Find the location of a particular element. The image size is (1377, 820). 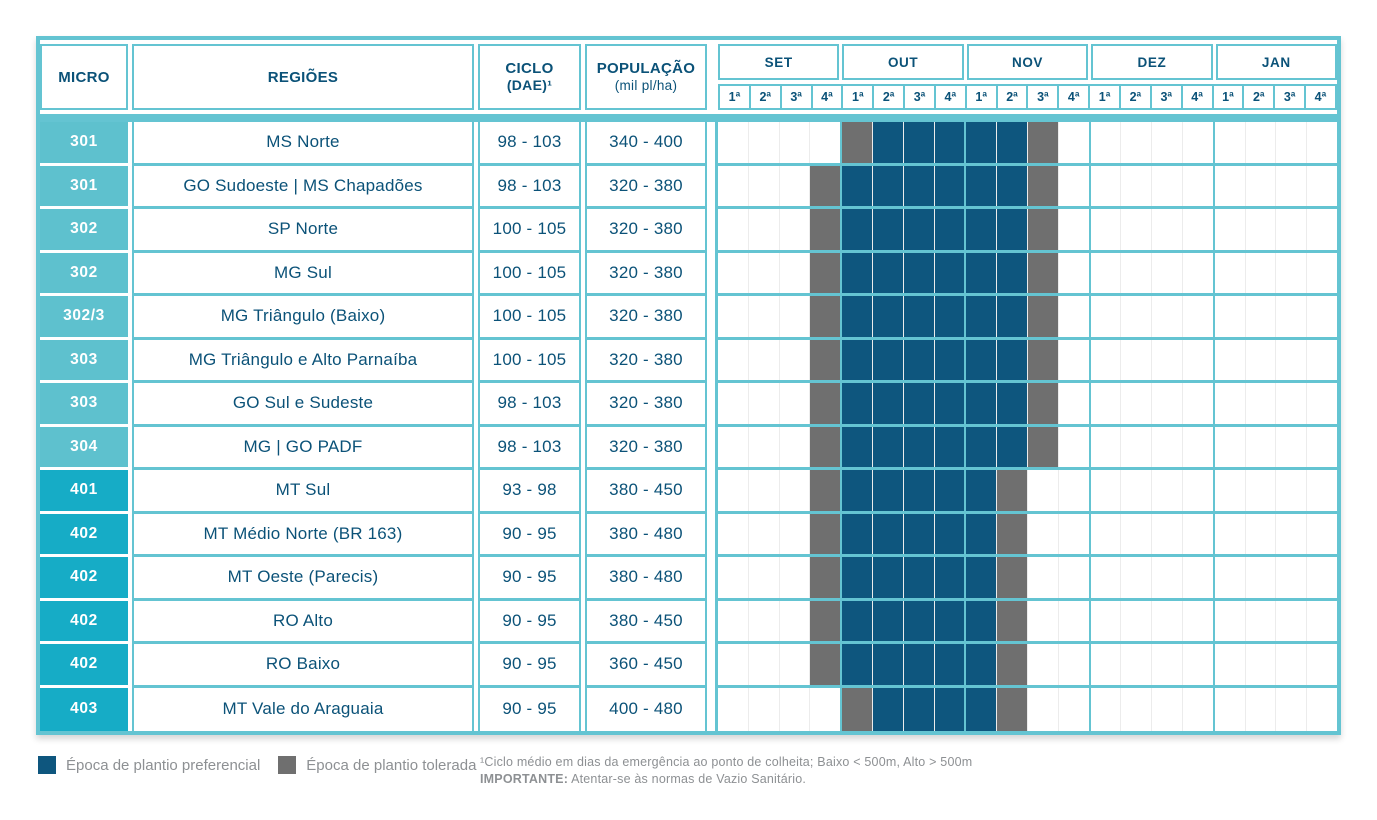

header-ciclo-line2: (DAE)¹ is located at coordinates (529, 85).